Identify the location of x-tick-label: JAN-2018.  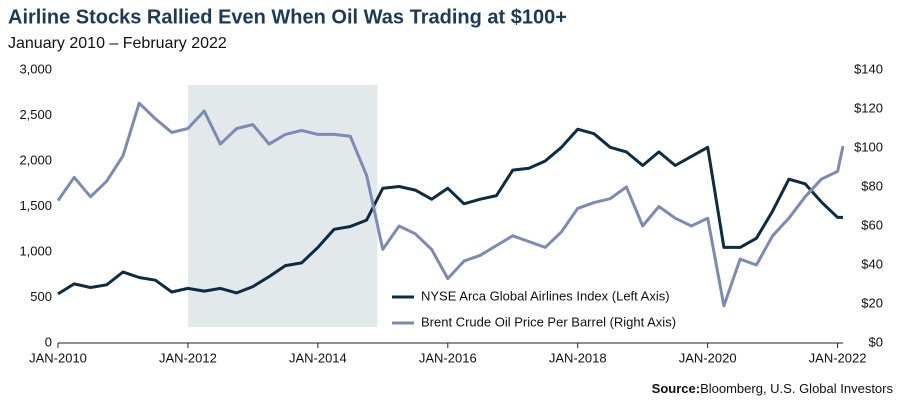
(578, 357).